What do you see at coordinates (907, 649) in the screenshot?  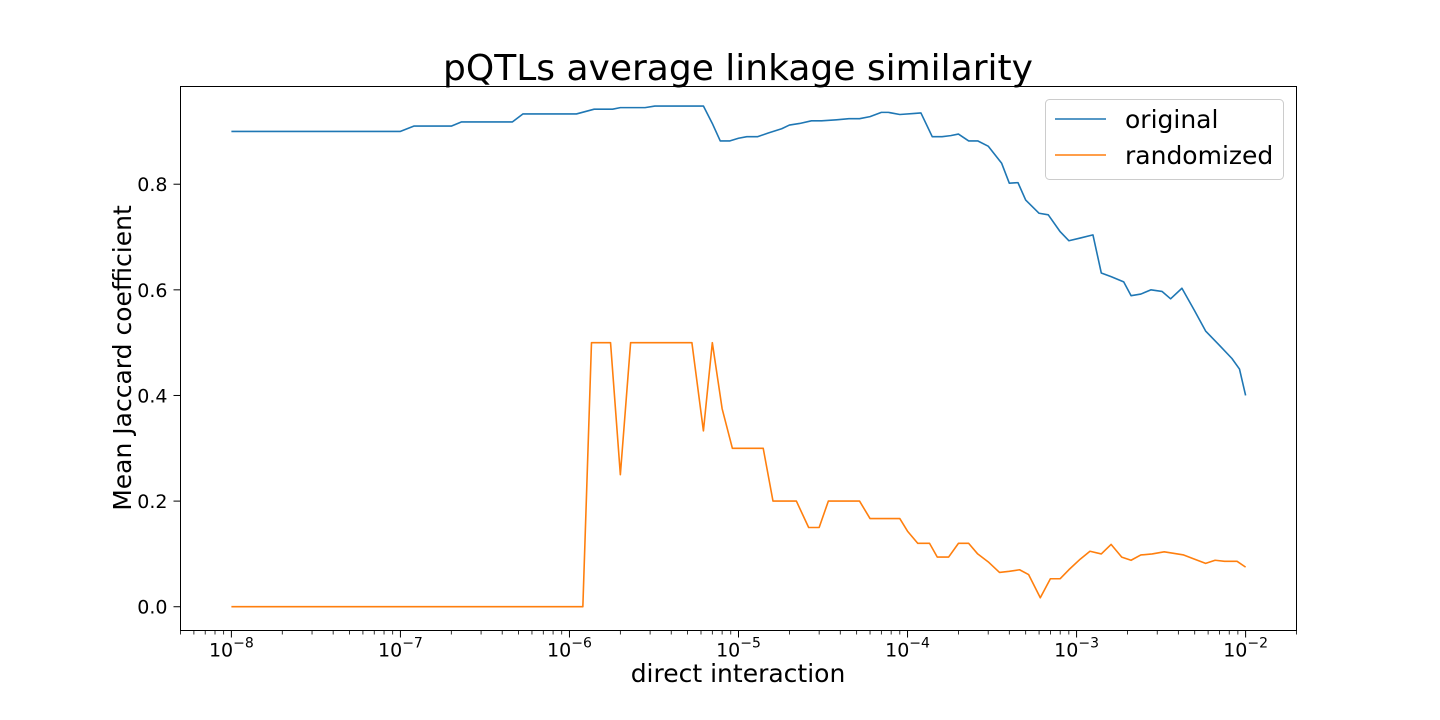 I see `x-tick-label: 10⁻⁴` at bounding box center [907, 649].